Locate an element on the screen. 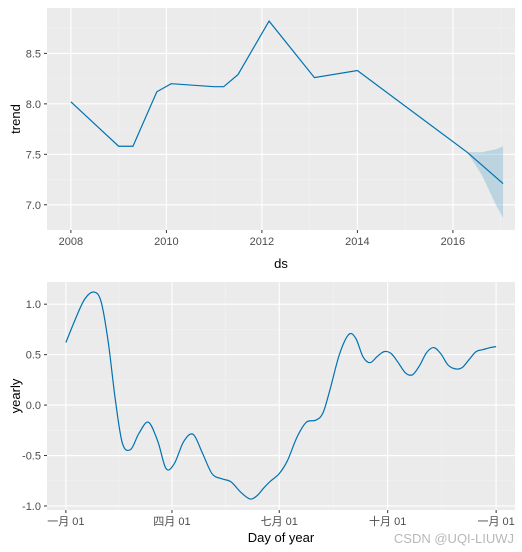  y-tick-label: 8.0 is located at coordinates (33, 105).